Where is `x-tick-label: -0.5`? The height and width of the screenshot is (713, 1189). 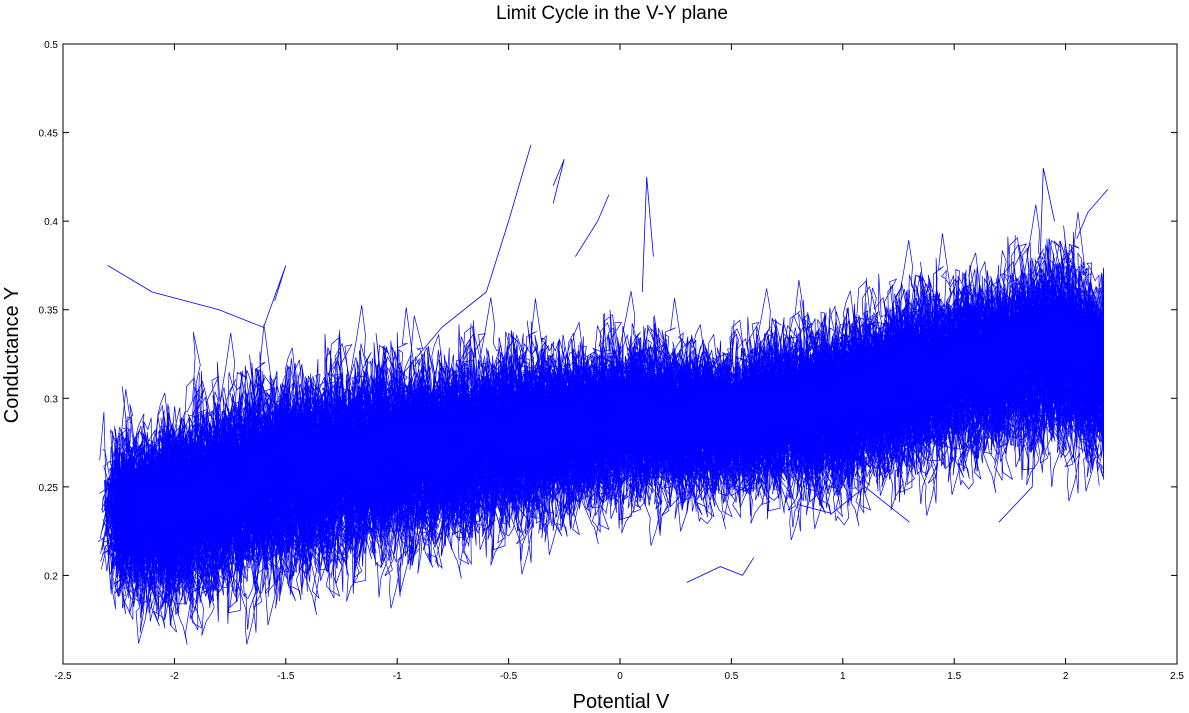 x-tick-label: -0.5 is located at coordinates (509, 676).